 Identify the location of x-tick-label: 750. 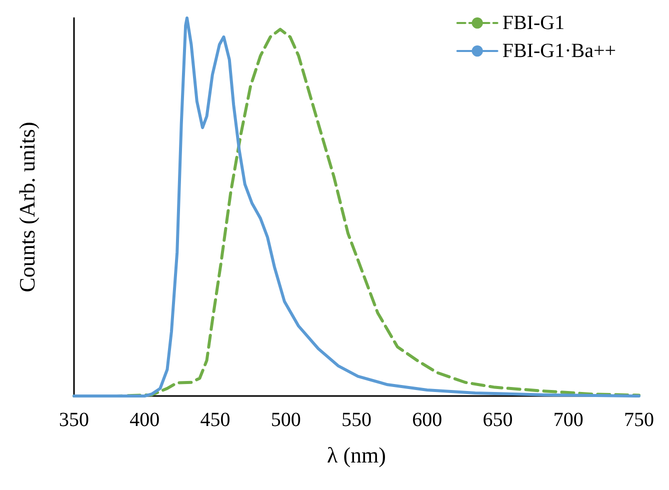
(639, 420).